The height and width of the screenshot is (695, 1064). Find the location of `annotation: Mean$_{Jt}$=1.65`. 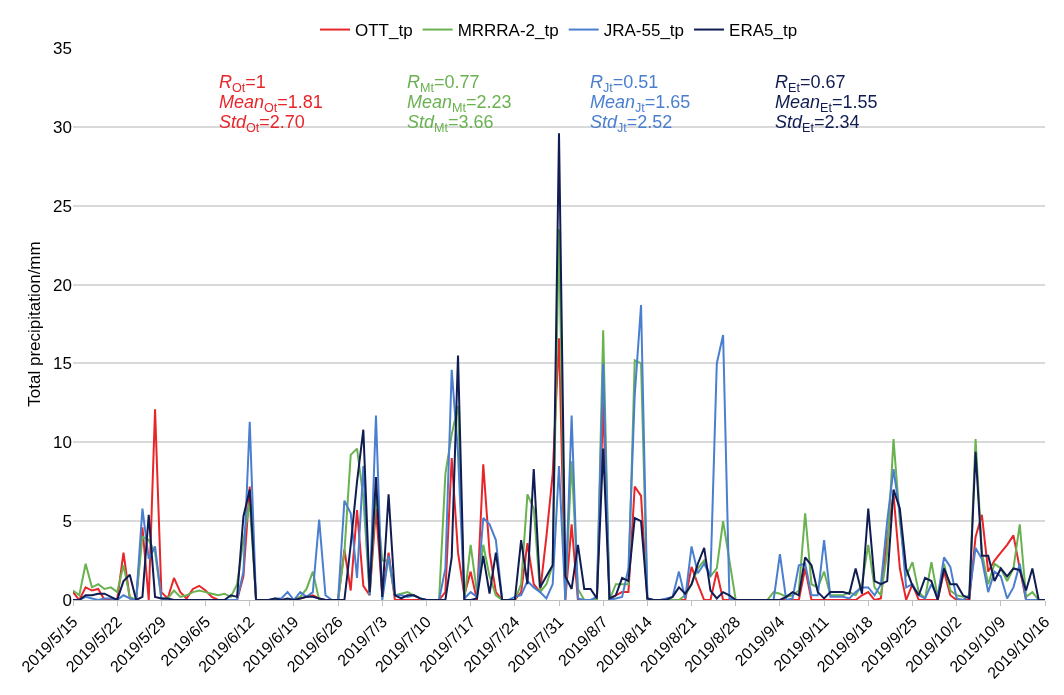

annotation: Mean$_{Jt}$=1.65 is located at coordinates (640, 103).